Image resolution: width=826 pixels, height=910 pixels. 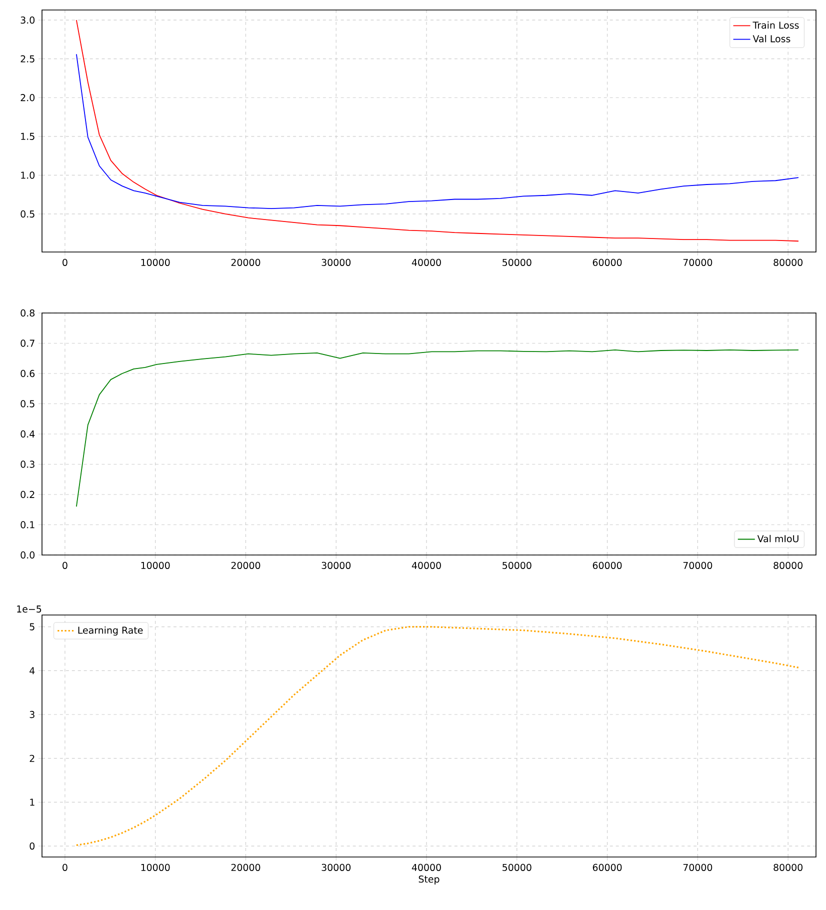 I want to click on y-tick-label: 2, so click(x=32, y=758).